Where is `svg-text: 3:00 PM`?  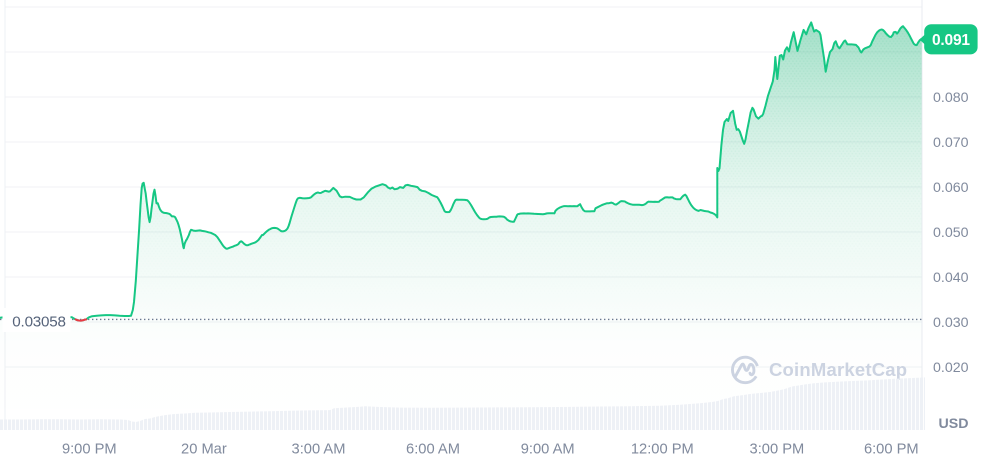 svg-text: 3:00 PM is located at coordinates (777, 449).